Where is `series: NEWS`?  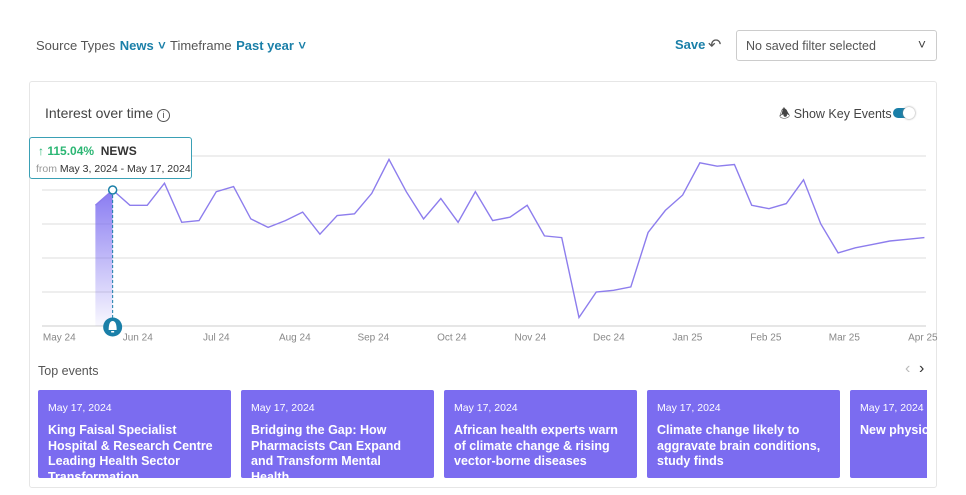 series: NEWS is located at coordinates (118, 151).